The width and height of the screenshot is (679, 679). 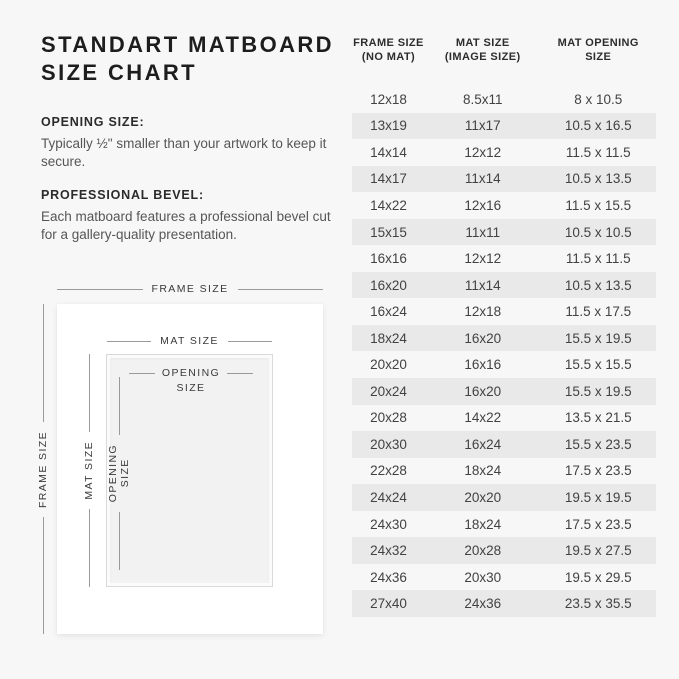 I want to click on column-header-frame-size: FRAME SIZE (NO MAT), so click(x=388, y=50).